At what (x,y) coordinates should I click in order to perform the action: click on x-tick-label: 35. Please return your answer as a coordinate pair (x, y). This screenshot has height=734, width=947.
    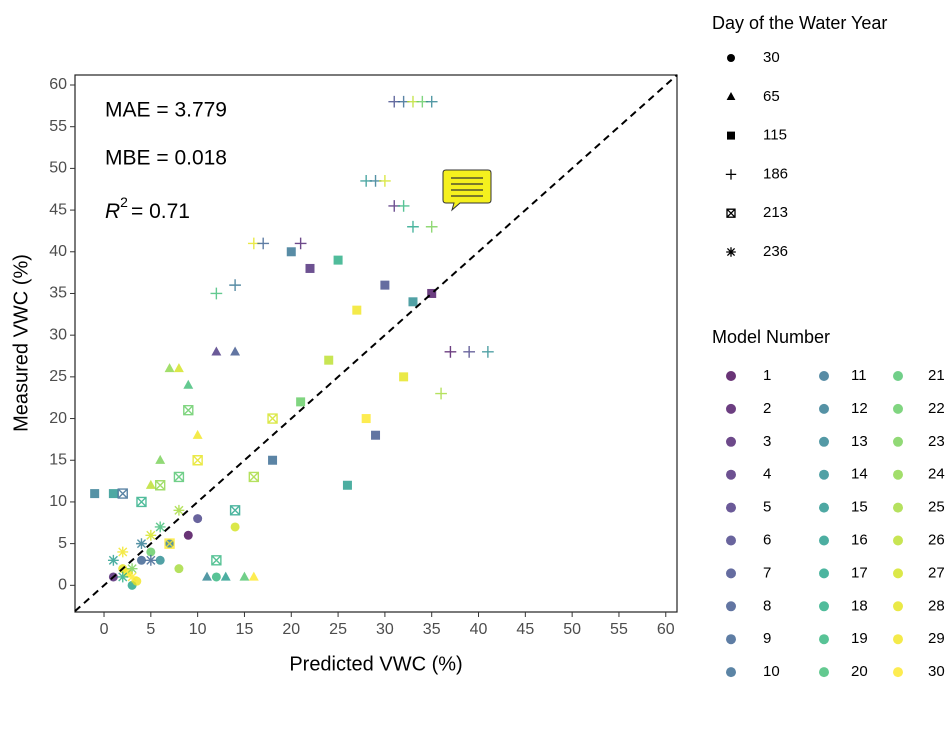
    Looking at the image, I should click on (432, 629).